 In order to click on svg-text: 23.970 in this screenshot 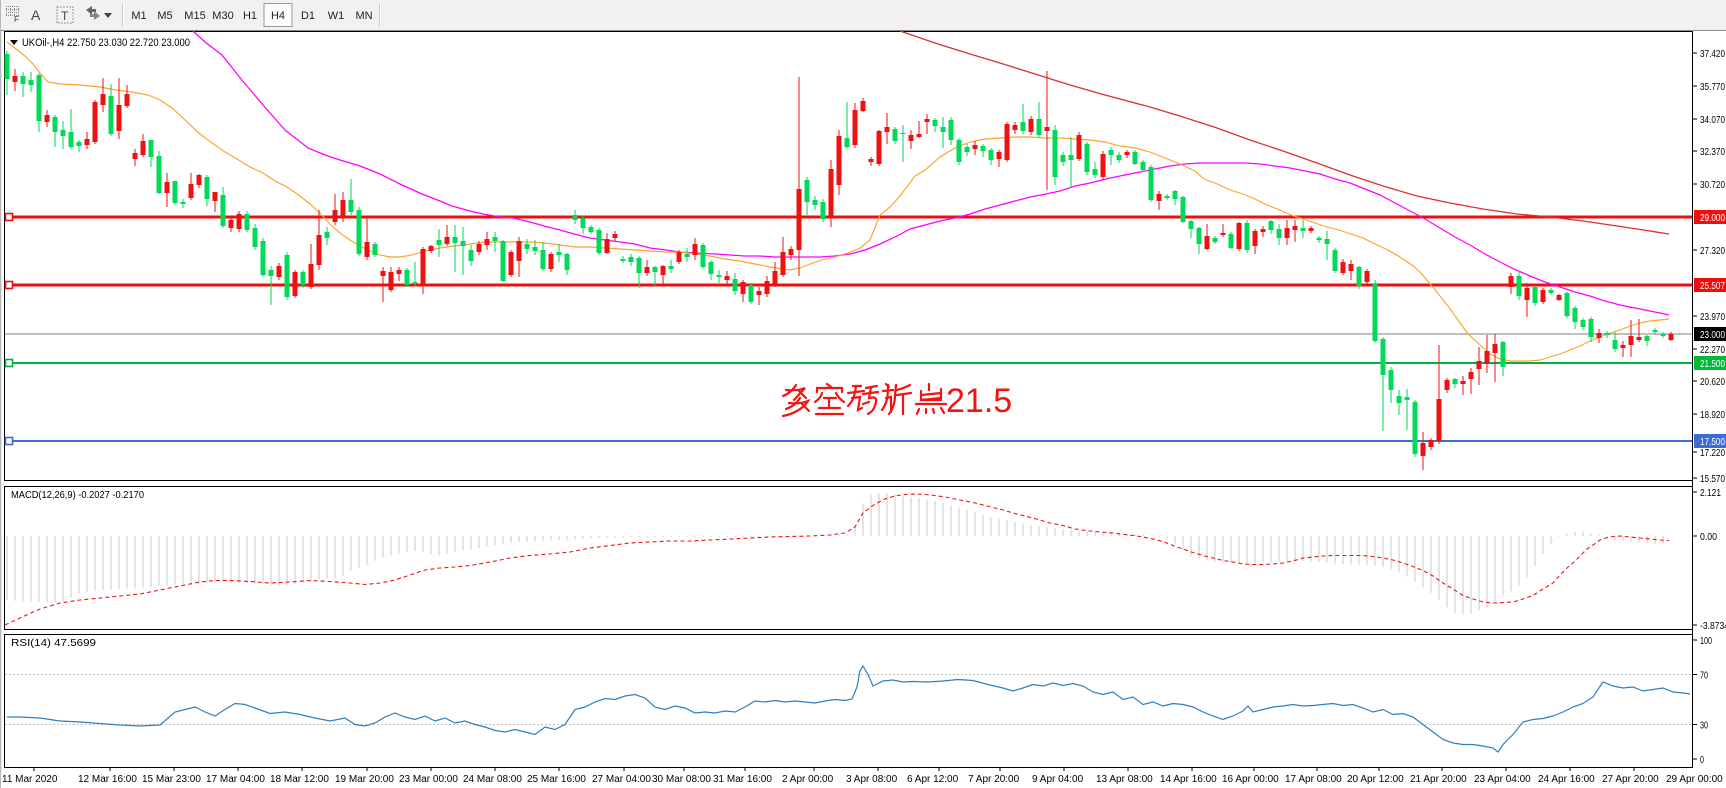, I will do `click(1712, 317)`.